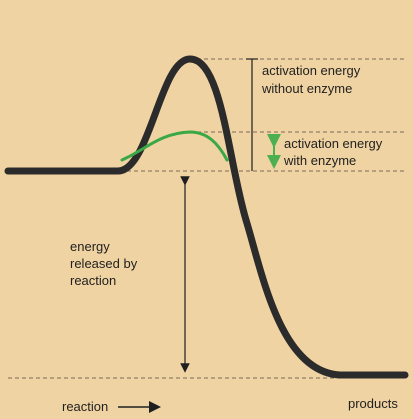 The width and height of the screenshot is (413, 419). I want to click on label-activation-with-line1: activation energy, so click(333, 143).